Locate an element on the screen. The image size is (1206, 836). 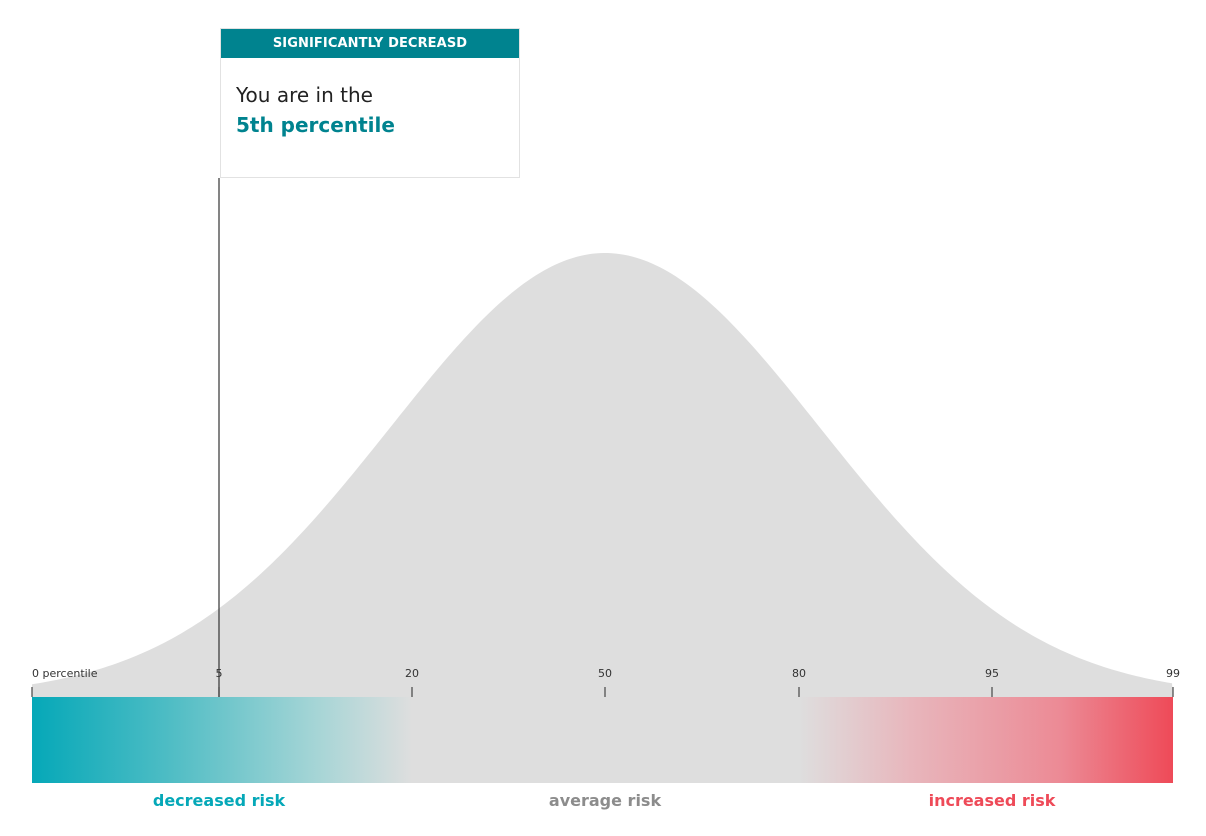
tick-label: 20 is located at coordinates (412, 673).